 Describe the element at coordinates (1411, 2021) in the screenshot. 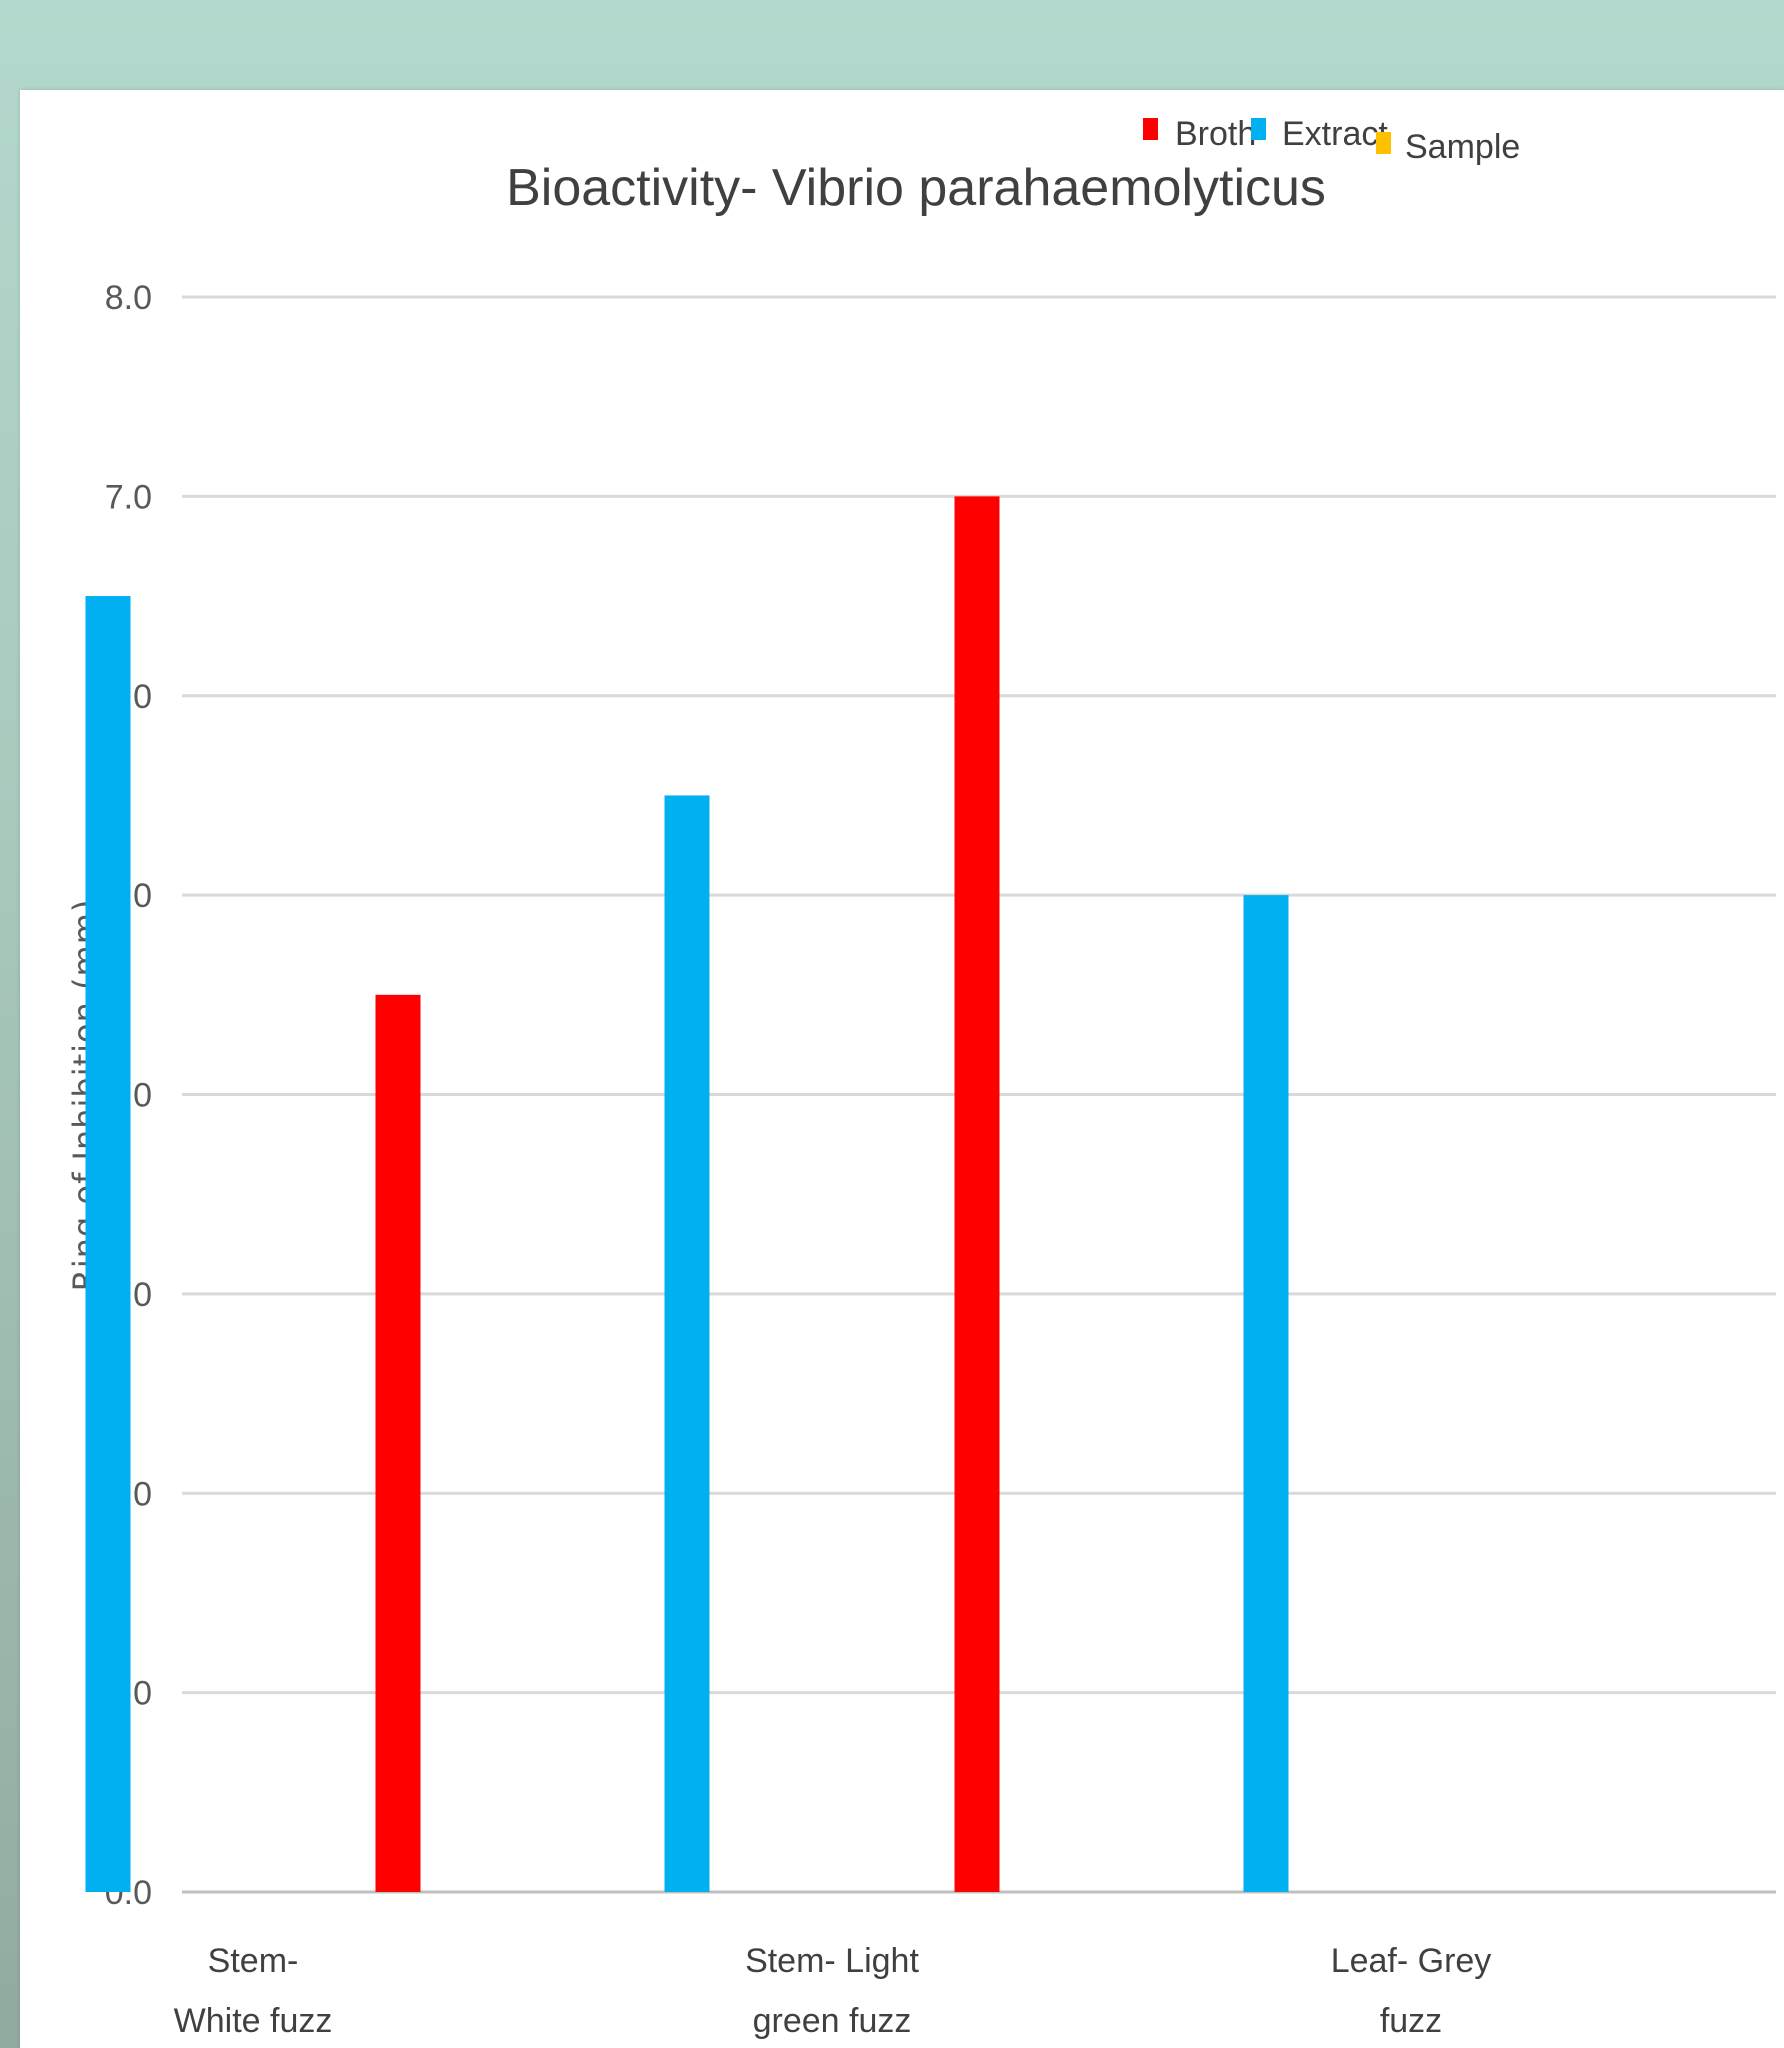

I see `x-category-label: fuzz` at that location.